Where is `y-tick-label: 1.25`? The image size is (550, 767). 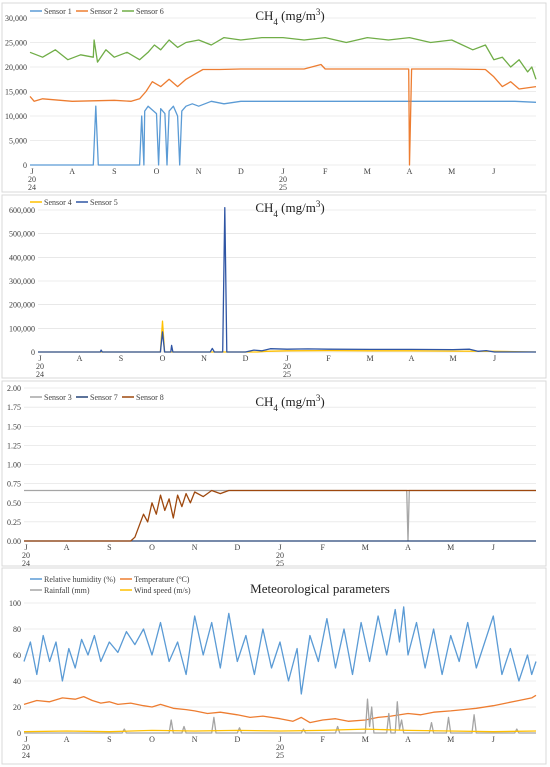 y-tick-label: 1.25 is located at coordinates (14, 445).